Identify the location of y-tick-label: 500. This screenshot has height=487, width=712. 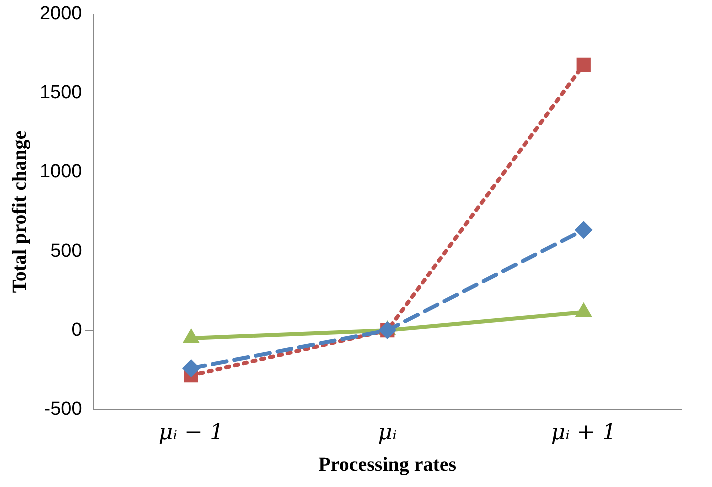
(66, 251).